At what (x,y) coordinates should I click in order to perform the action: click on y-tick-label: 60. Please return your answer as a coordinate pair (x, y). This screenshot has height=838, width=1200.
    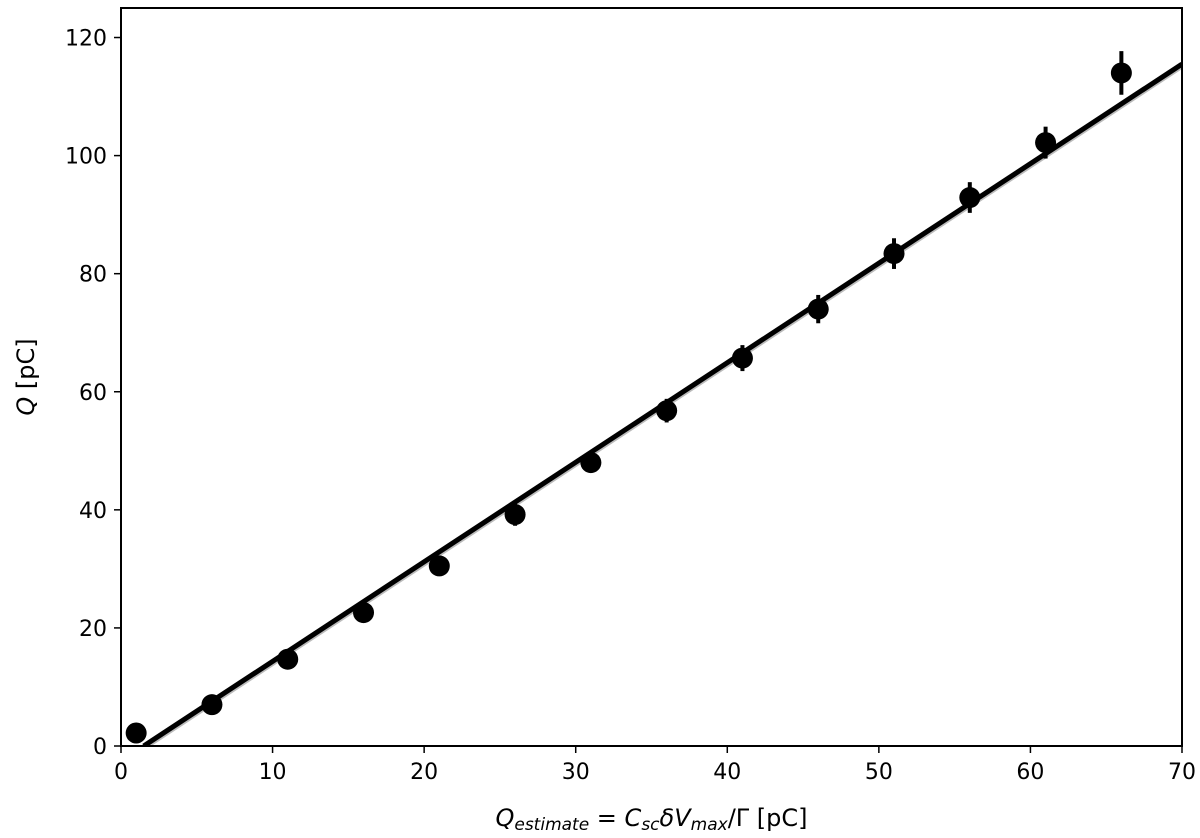
    Looking at the image, I should click on (93, 393).